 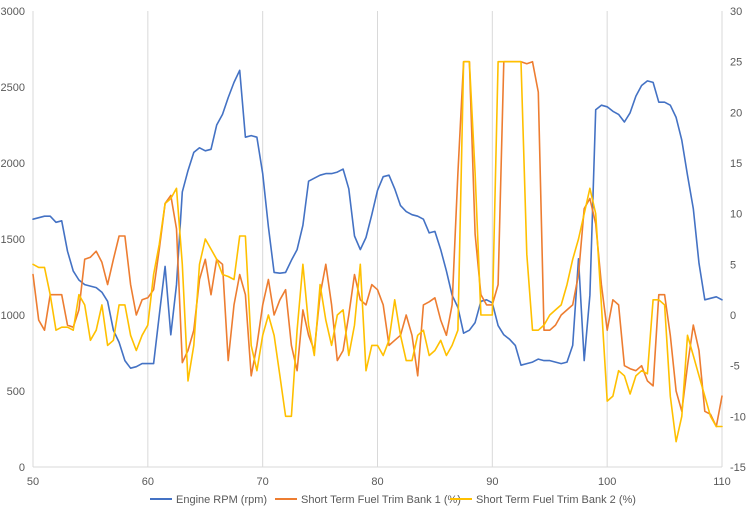 I want to click on x-tick-label: 80, so click(x=377, y=482).